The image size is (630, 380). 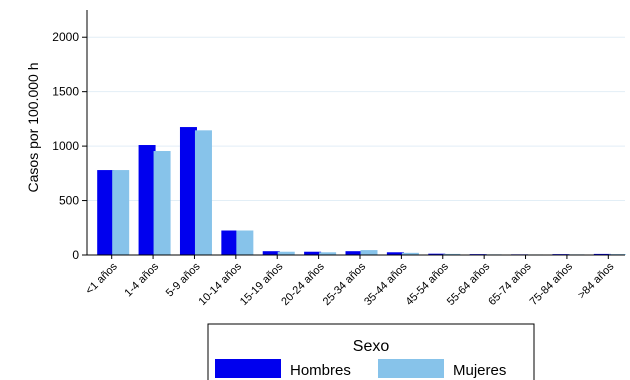 What do you see at coordinates (183, 279) in the screenshot?
I see `x-tick-label: 5-9 años` at bounding box center [183, 279].